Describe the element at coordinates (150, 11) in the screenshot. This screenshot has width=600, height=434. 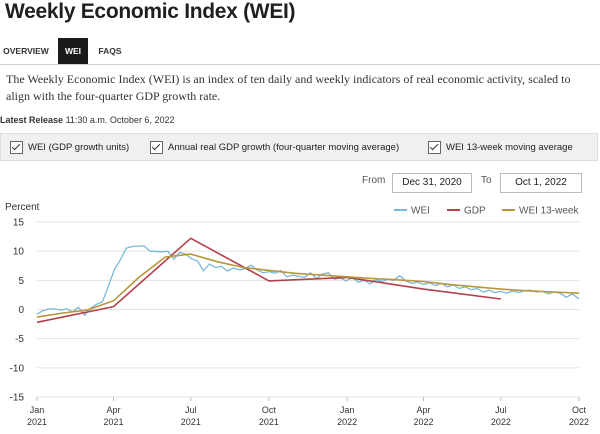
I see `page-title: Weekly Economic Index (WEI)` at that location.